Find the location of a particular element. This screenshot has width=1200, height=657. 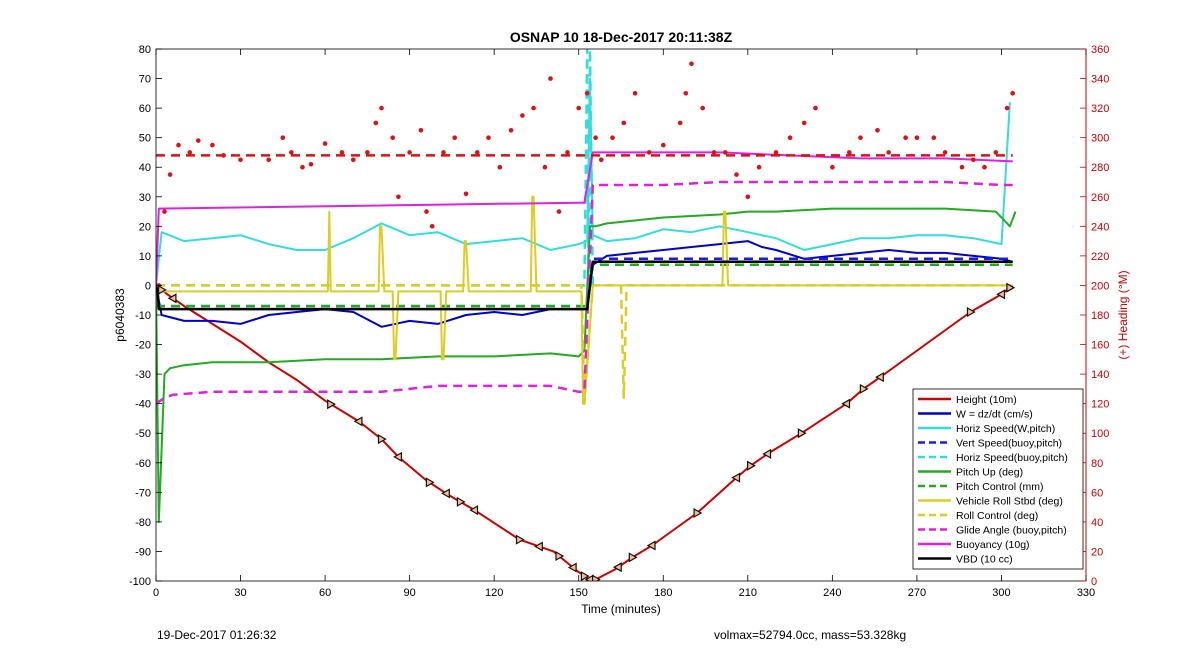

legend-box is located at coordinates (998, 479).